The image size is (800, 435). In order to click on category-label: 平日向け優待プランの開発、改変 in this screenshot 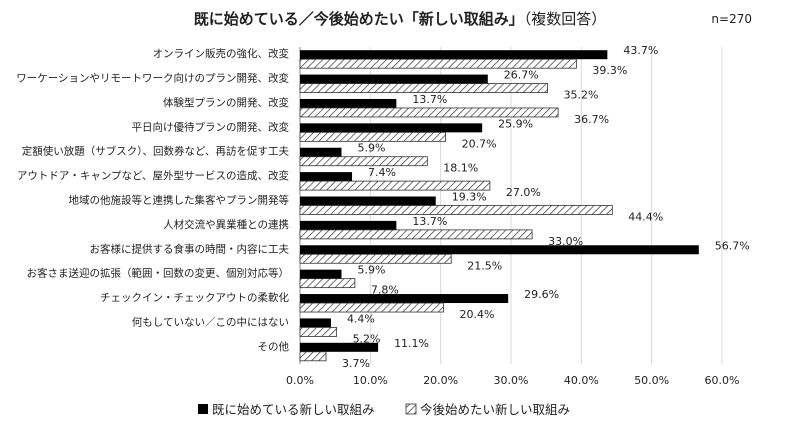, I will do `click(211, 126)`.